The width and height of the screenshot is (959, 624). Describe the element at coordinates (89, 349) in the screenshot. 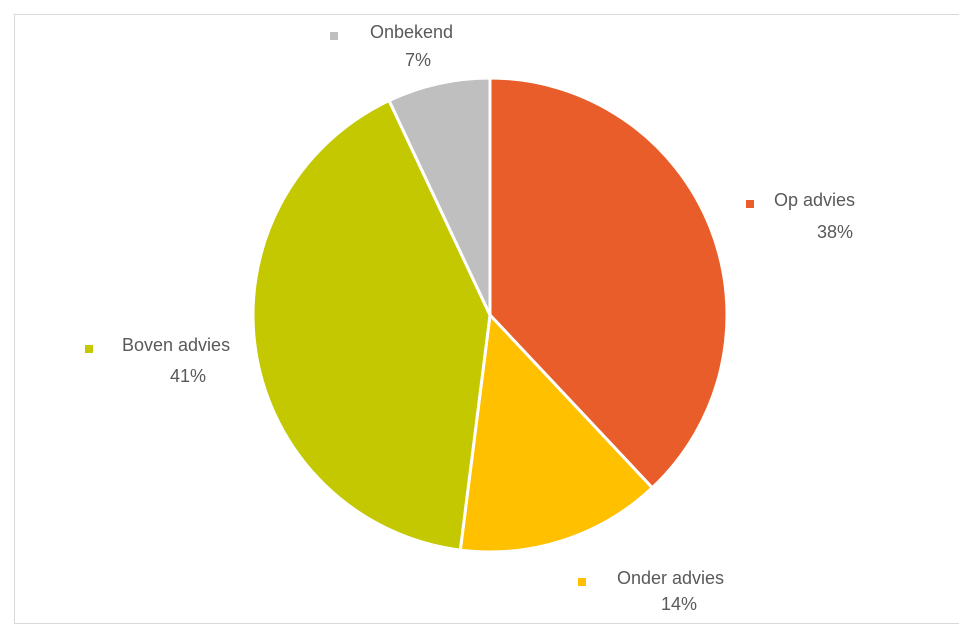

I see `label-marker-boven-advies` at that location.